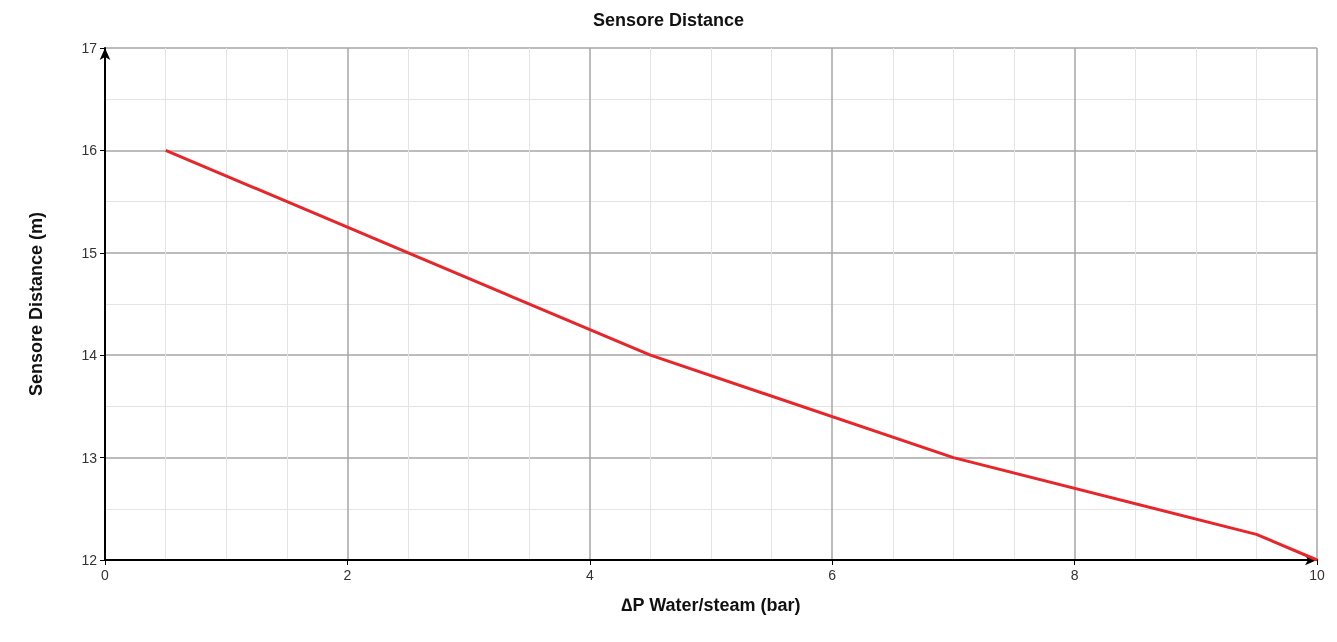  I want to click on y-tick-label: 14, so click(89, 355).